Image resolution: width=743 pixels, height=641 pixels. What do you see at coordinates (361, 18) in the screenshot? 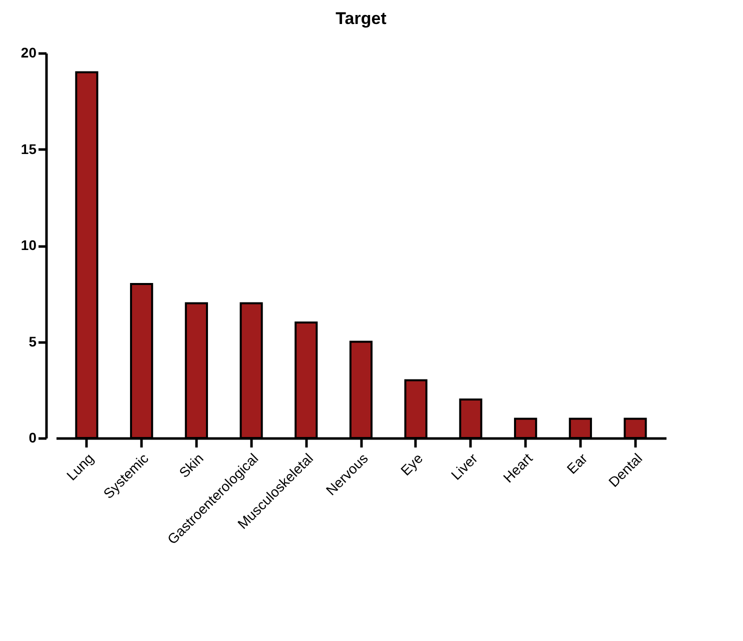
I see `chart-title: Target` at bounding box center [361, 18].